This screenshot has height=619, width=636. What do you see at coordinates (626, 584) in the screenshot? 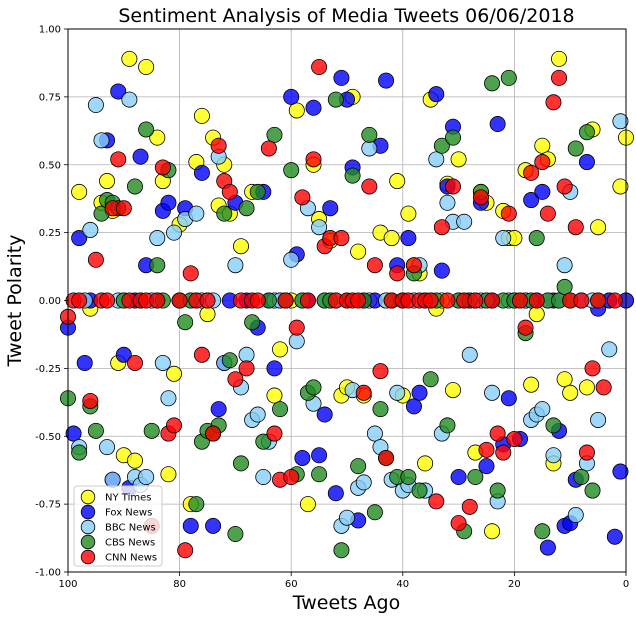
I see `x-tick-label: 0` at bounding box center [626, 584].